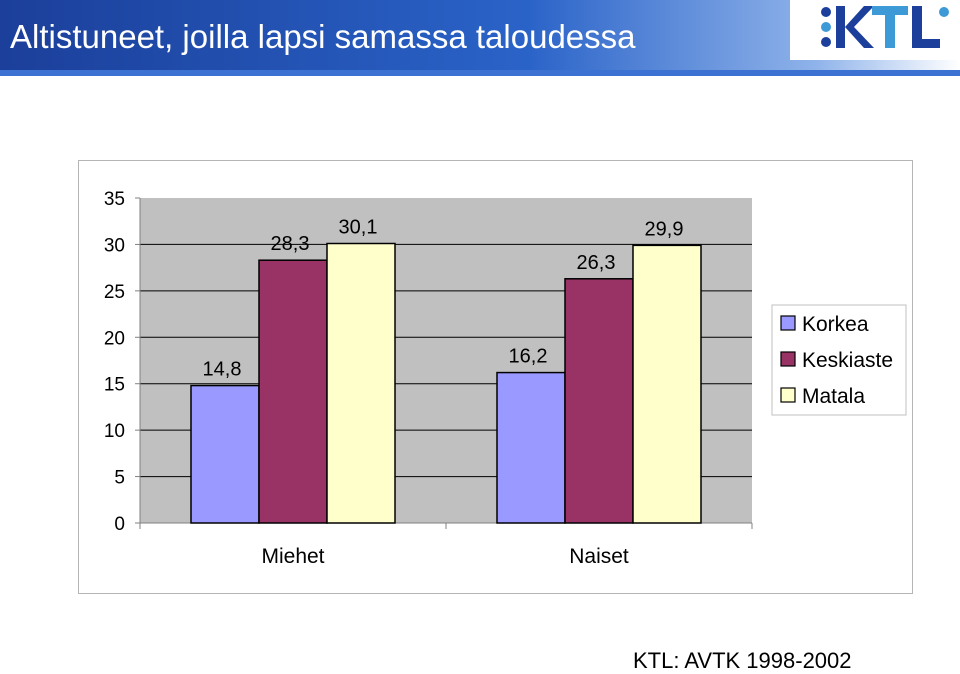  Describe the element at coordinates (599, 556) in the screenshot. I see `x-category-label: Naiset` at that location.